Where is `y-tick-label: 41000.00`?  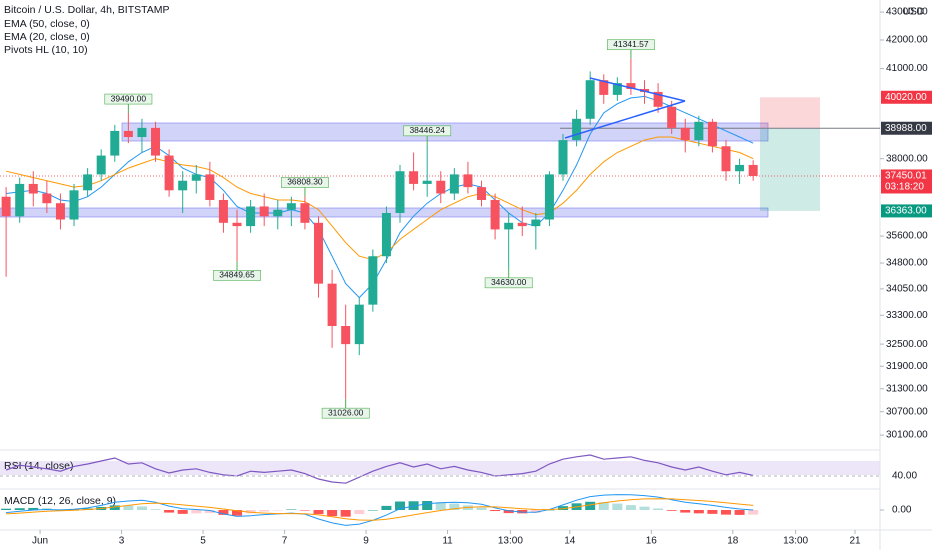
y-tick-label: 41000.00 is located at coordinates (907, 68).